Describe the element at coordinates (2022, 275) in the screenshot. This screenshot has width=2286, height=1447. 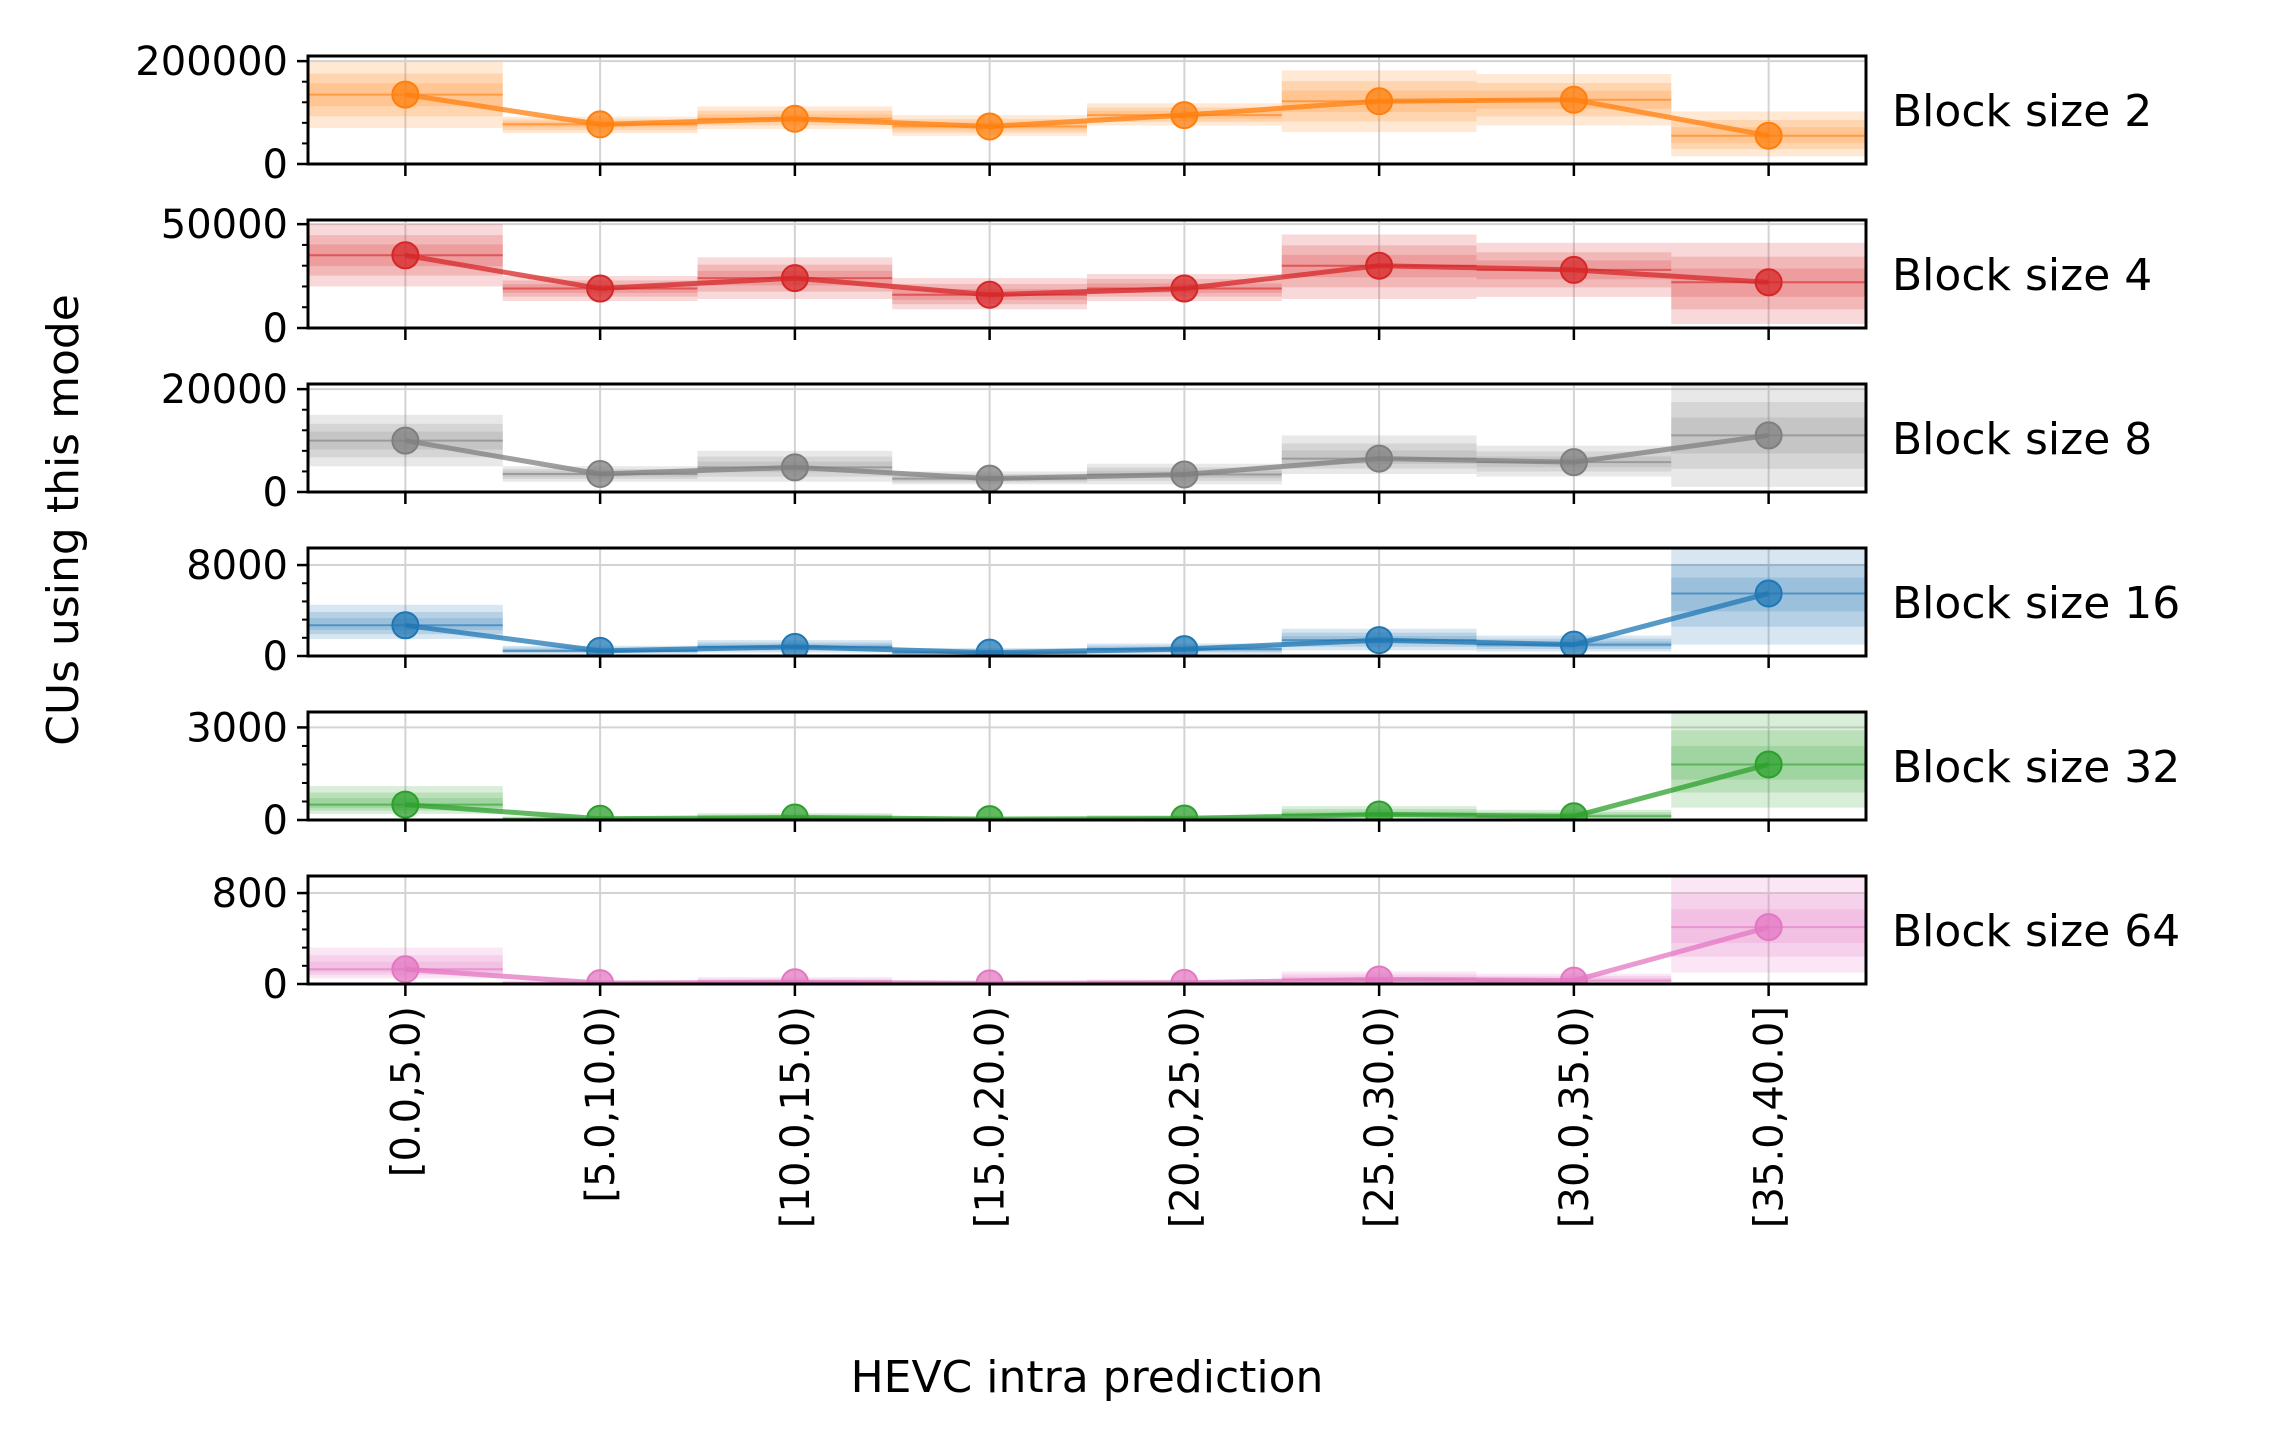
I see `panel-label: Block size 4` at that location.